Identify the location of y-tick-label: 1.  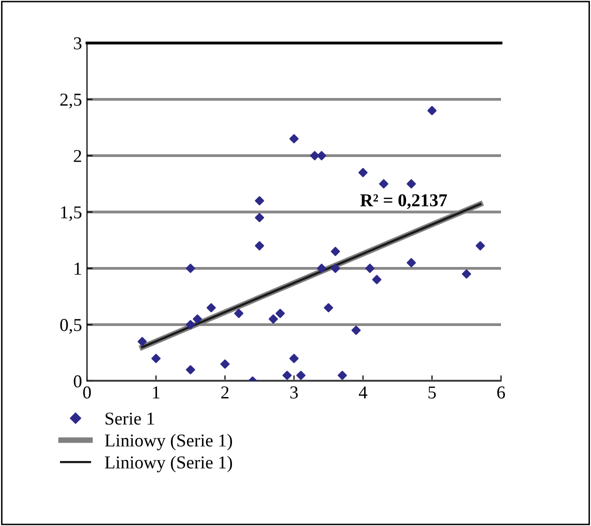
(78, 268).